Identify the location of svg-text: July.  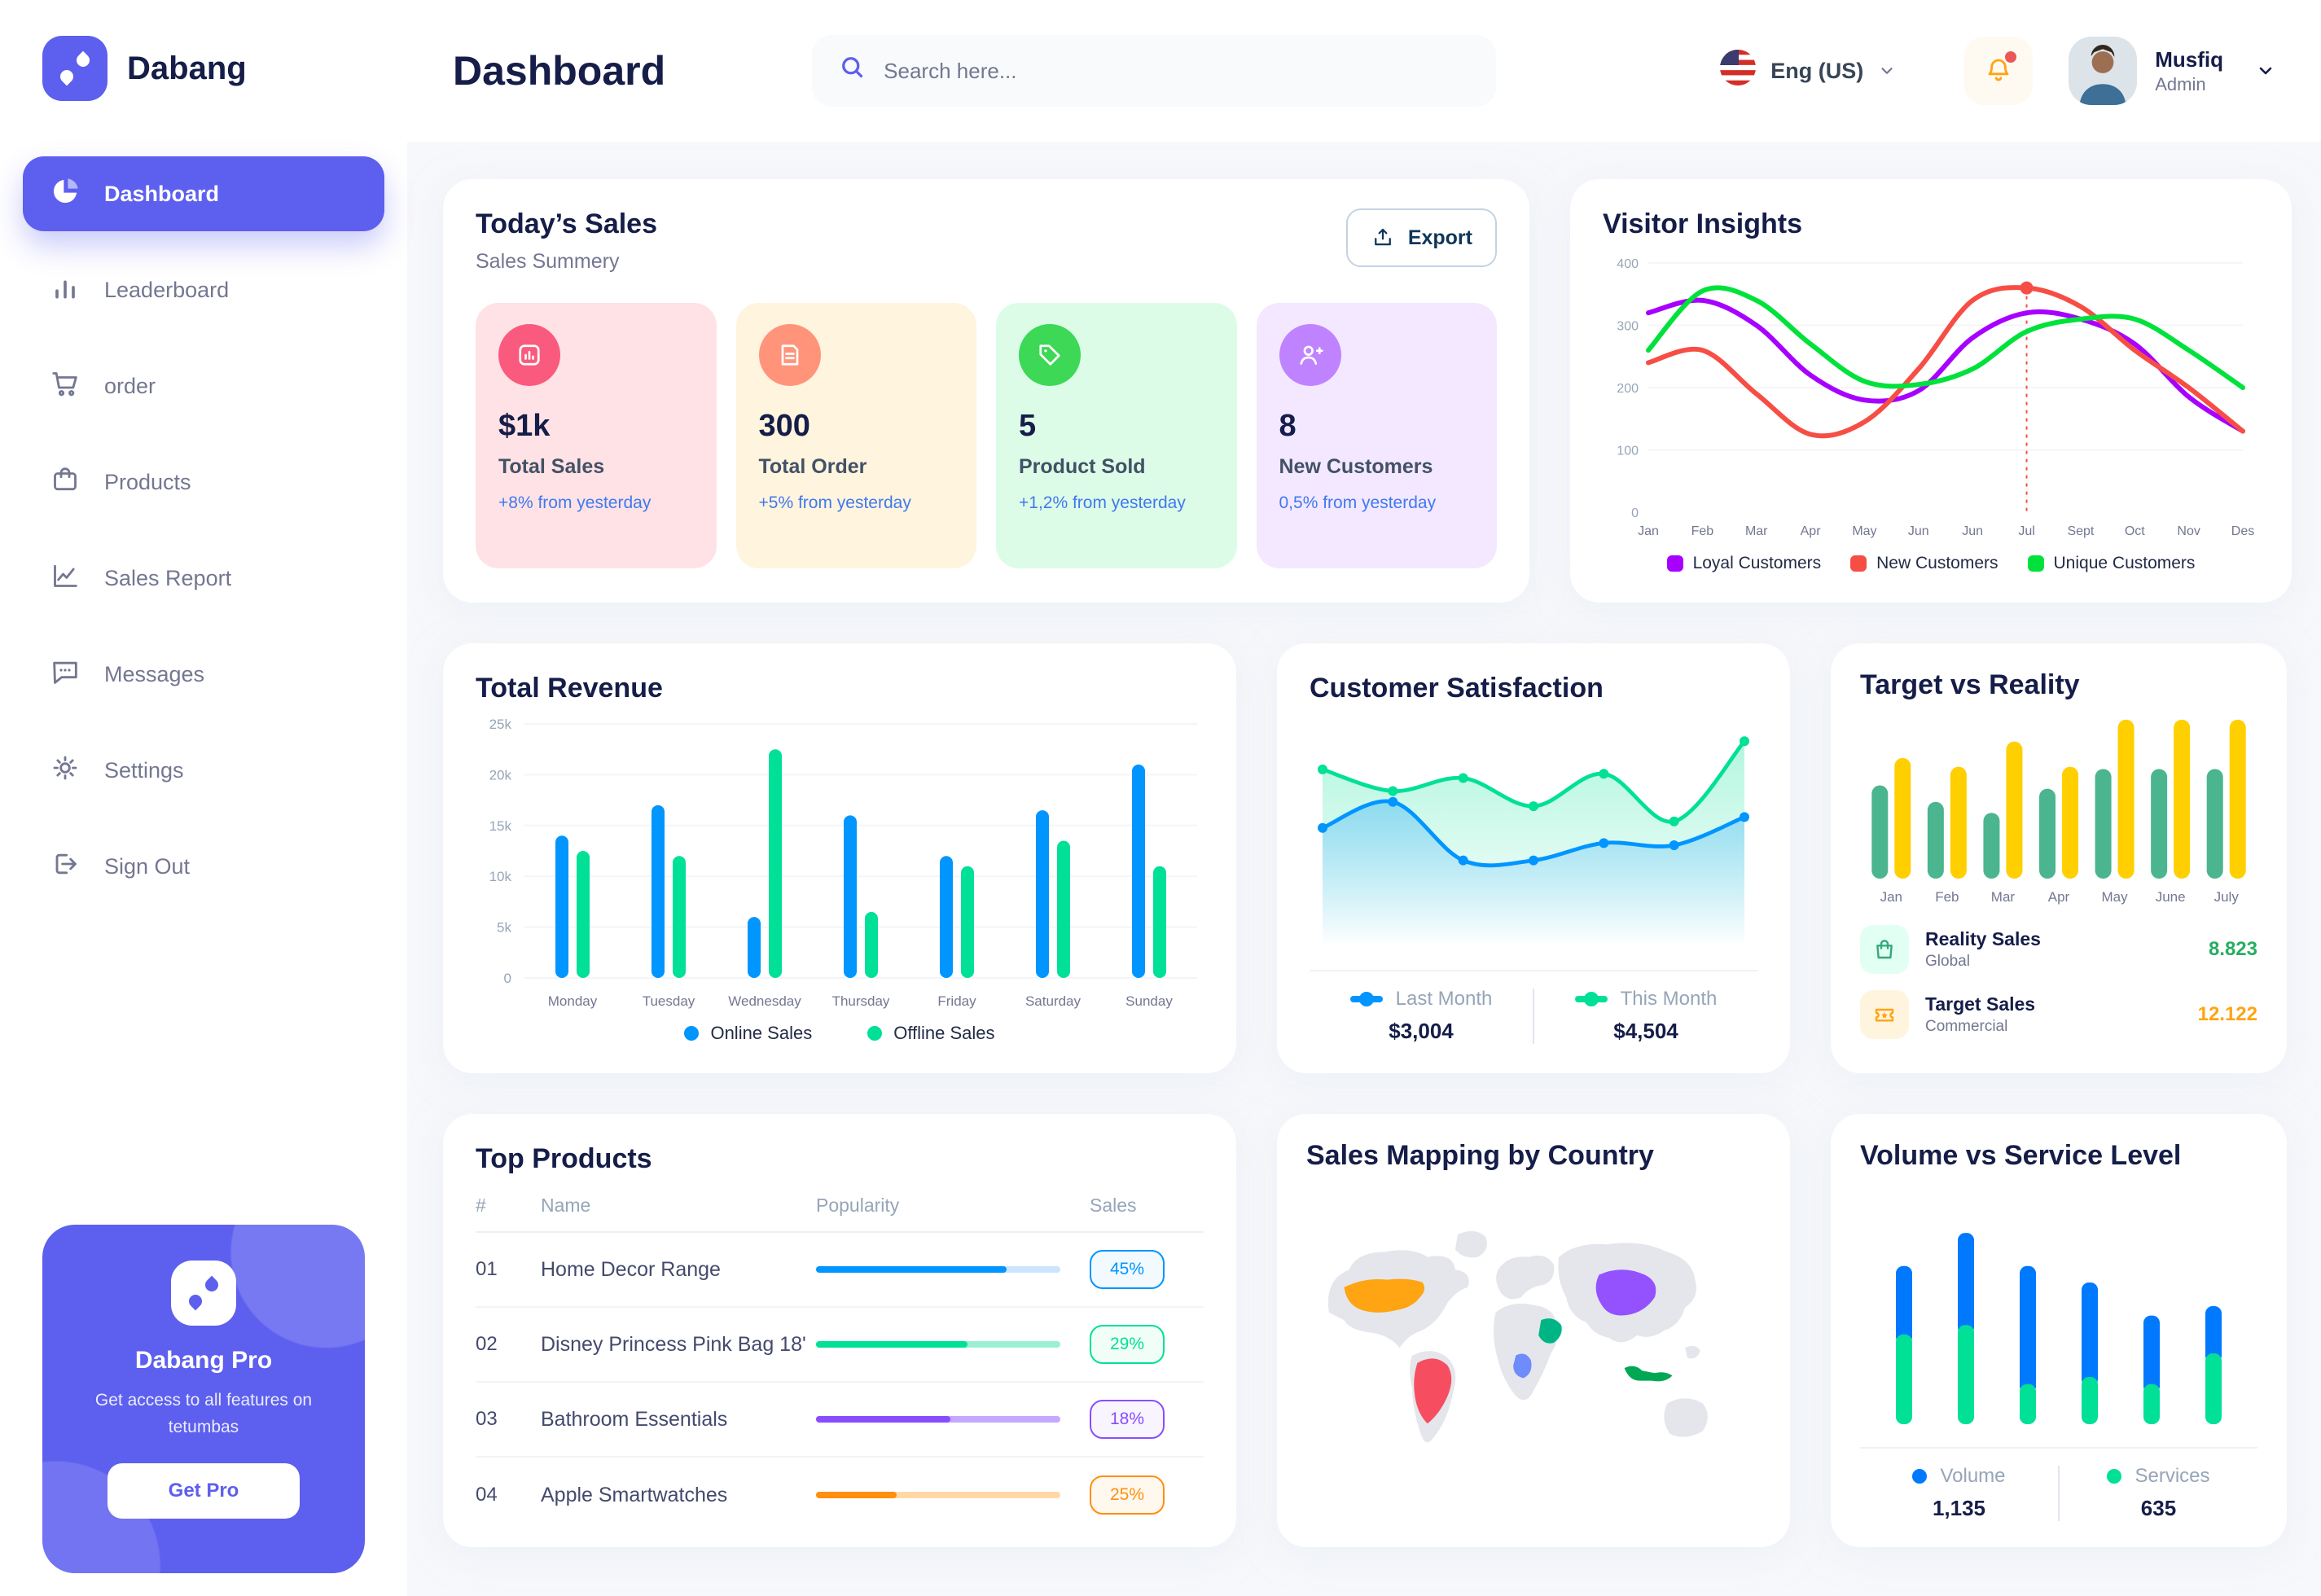
(2227, 897).